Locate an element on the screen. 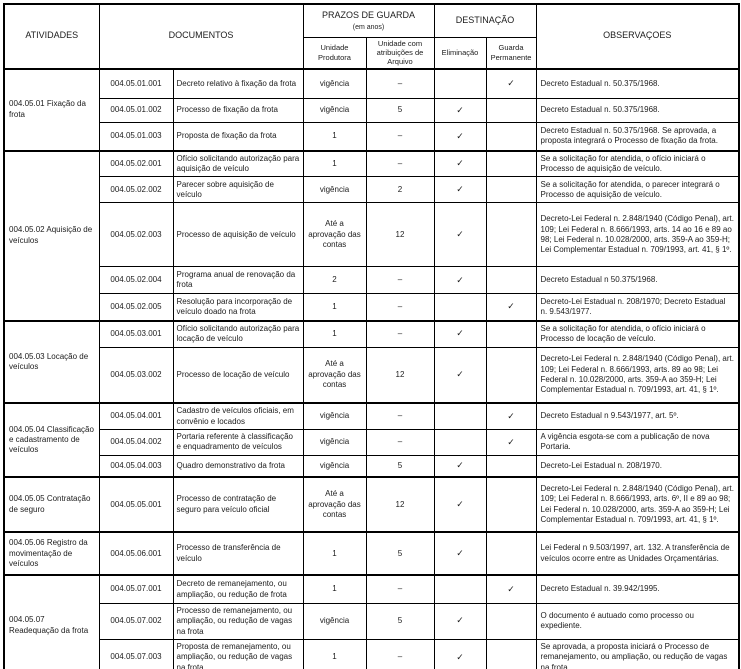  document-title-cell: Parecer sobre aquisição de veículo is located at coordinates (238, 190).